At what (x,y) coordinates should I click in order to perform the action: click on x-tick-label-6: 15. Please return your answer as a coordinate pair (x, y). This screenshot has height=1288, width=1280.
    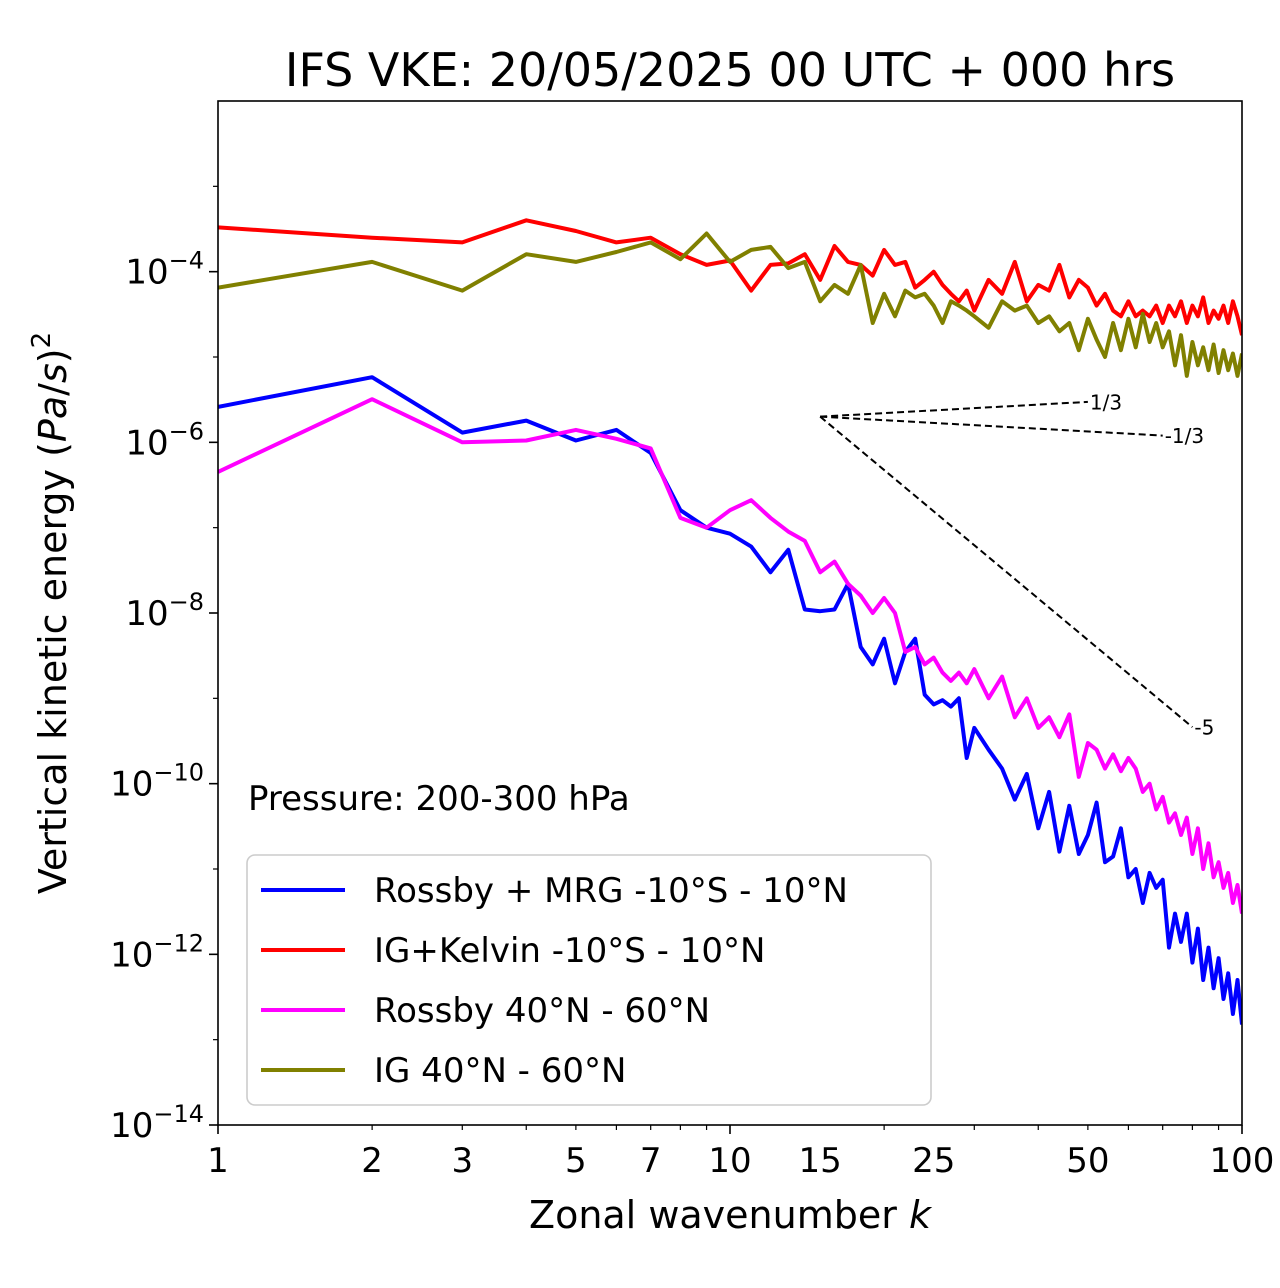
    Looking at the image, I should click on (820, 1161).